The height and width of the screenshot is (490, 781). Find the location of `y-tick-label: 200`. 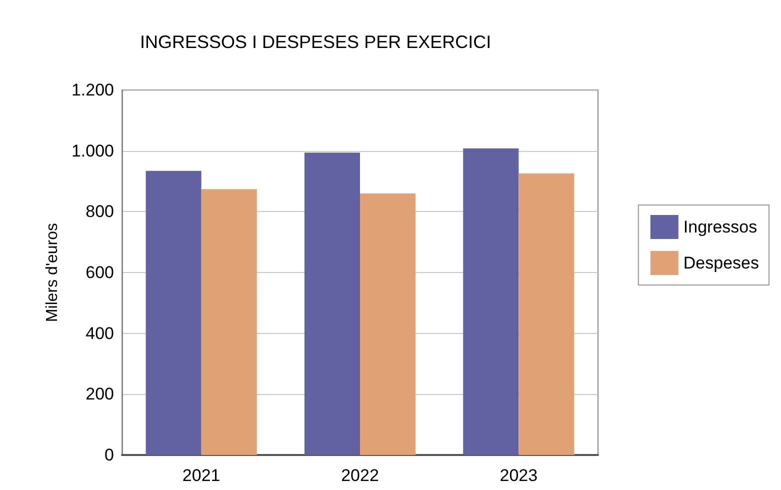

y-tick-label: 200 is located at coordinates (100, 394).